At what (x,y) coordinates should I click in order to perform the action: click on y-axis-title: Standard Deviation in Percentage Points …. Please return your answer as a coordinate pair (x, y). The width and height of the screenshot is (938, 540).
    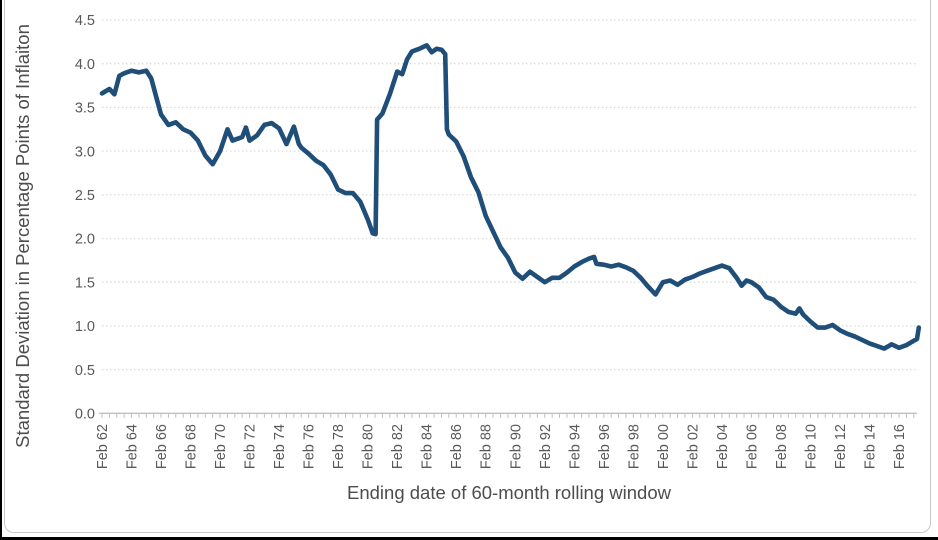
    Looking at the image, I should click on (22, 236).